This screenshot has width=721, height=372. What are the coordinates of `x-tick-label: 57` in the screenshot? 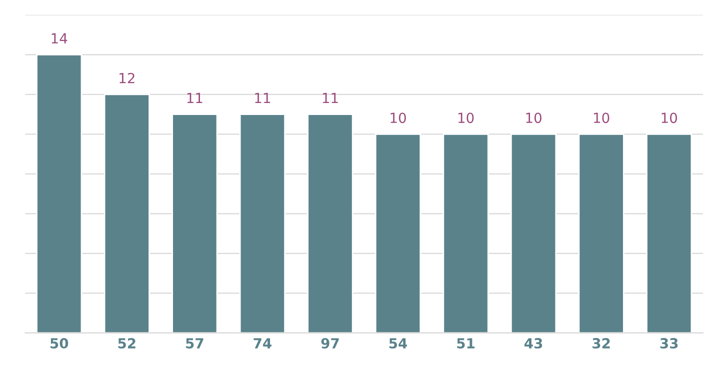 It's located at (195, 343).